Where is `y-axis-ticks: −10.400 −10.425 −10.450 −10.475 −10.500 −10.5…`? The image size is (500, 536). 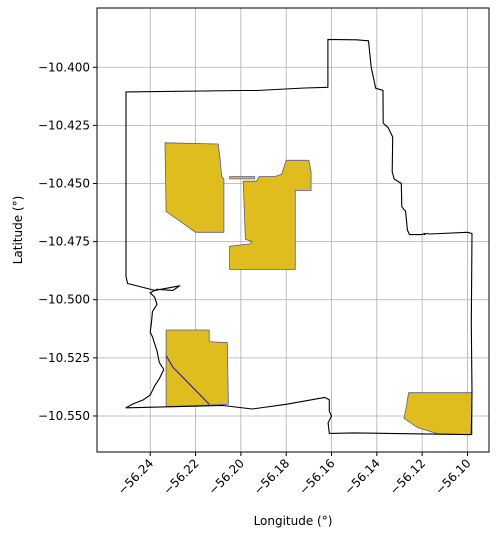
y-axis-ticks: −10.400 −10.425 −10.450 −10.475 −10.500 −10.5… is located at coordinates (67, 241).